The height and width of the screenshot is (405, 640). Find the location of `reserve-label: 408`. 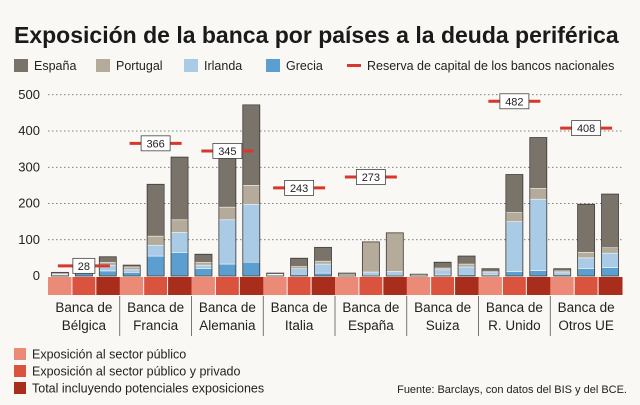

reserve-label: 408 is located at coordinates (586, 129).